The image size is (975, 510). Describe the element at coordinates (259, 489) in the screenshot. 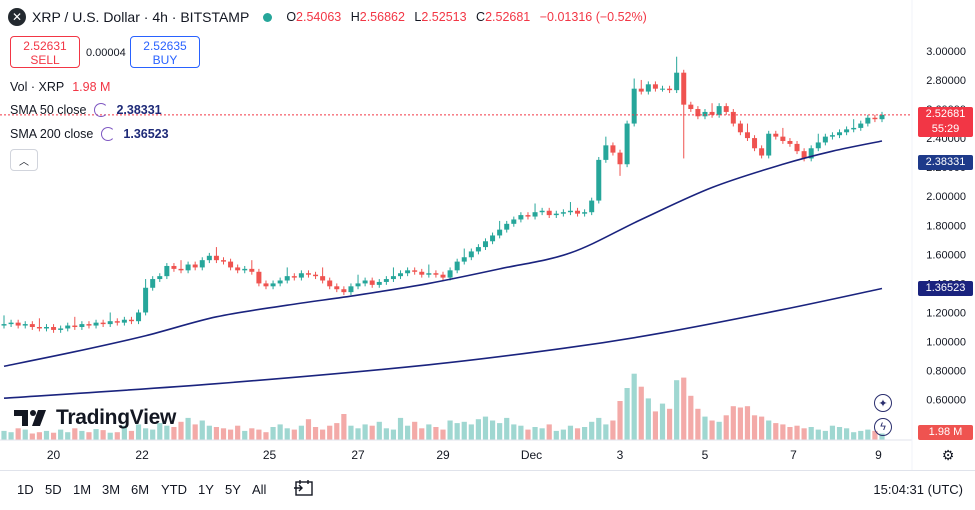

I see `timeframe-all: All` at that location.